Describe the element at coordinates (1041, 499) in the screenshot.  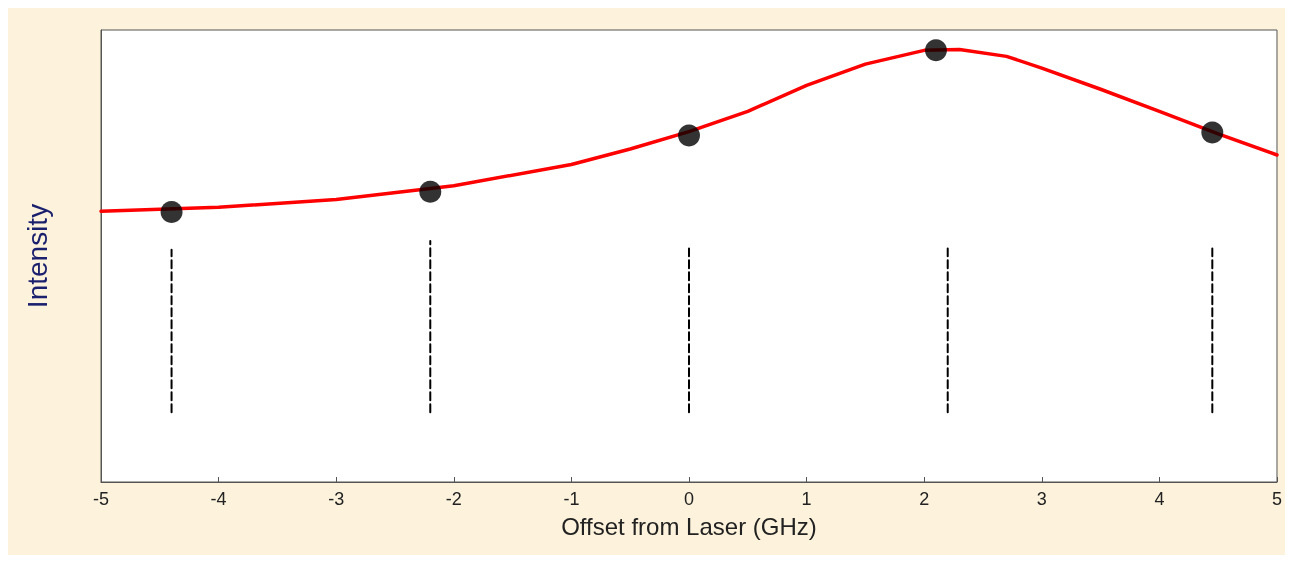
I see `x-tick-label: 3` at that location.